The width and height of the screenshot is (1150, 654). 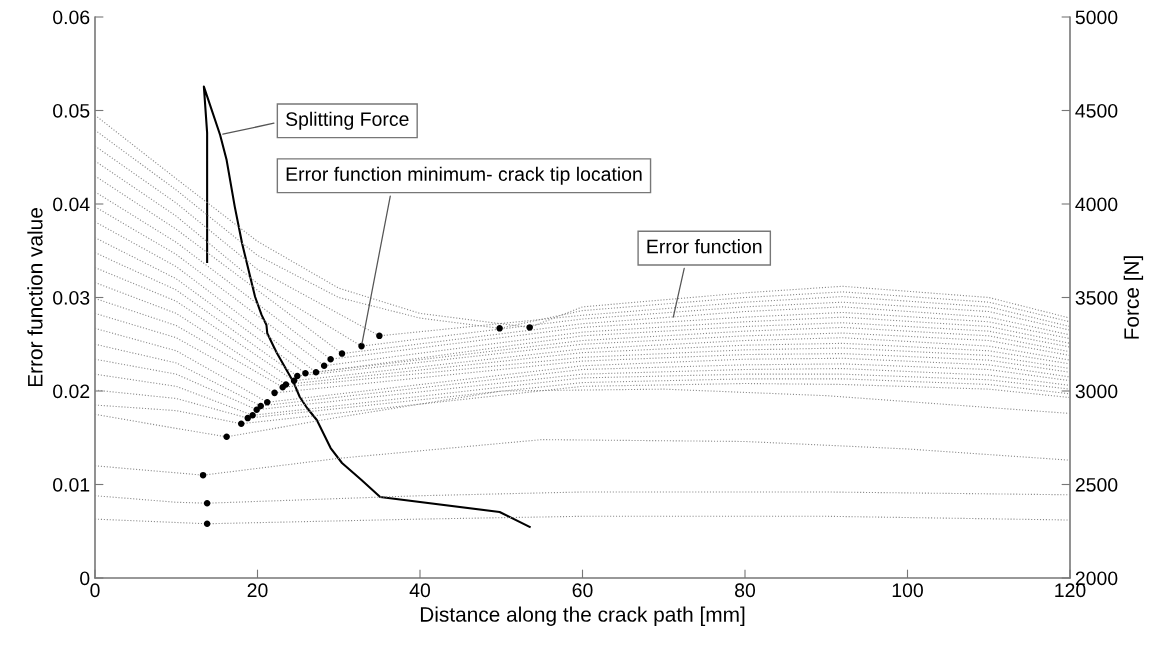 I want to click on y-tick-label: 0.04, so click(x=71, y=204).